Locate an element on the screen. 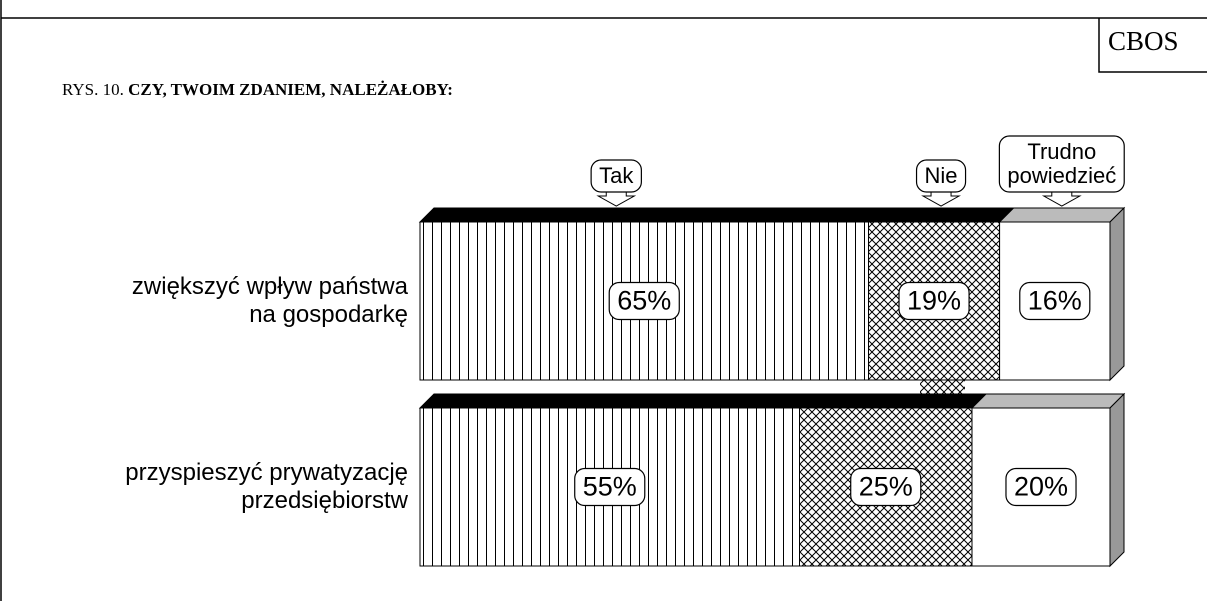 The width and height of the screenshot is (1207, 601). source: CBOS is located at coordinates (1143, 41).